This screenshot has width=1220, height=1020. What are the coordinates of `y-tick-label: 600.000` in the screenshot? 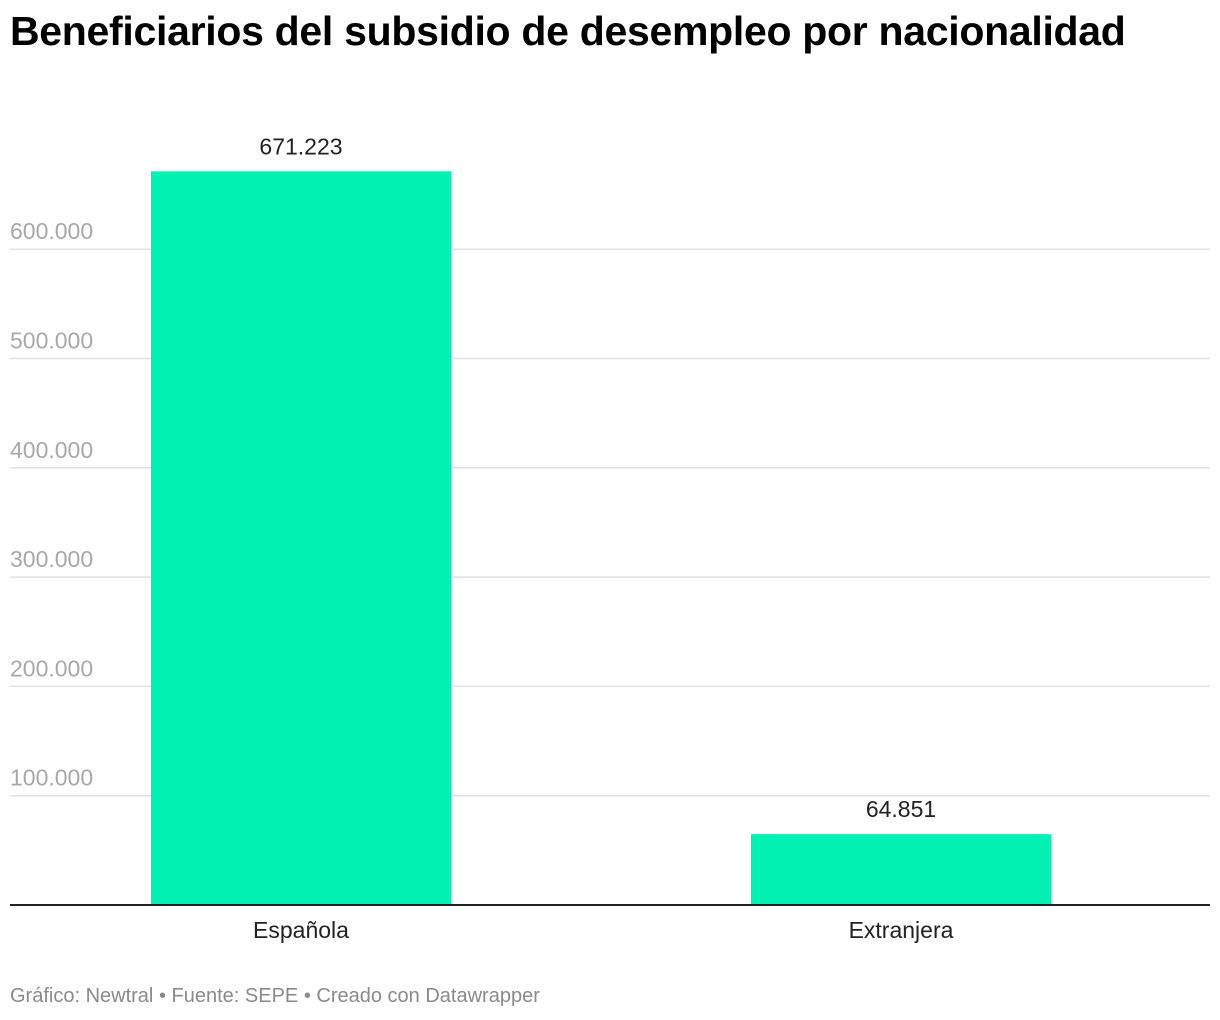 It's located at (51, 231).